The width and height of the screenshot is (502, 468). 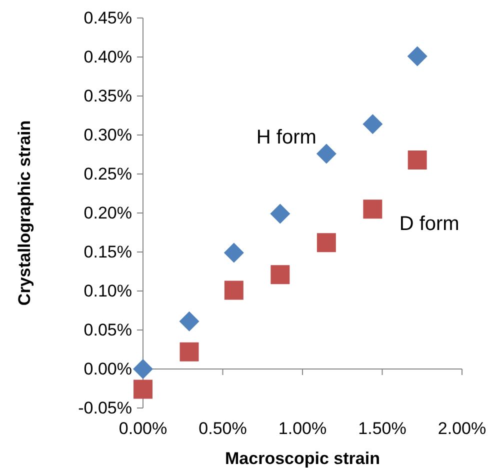 What do you see at coordinates (105, 408) in the screenshot?
I see `y-tick-label: -0.05%` at bounding box center [105, 408].